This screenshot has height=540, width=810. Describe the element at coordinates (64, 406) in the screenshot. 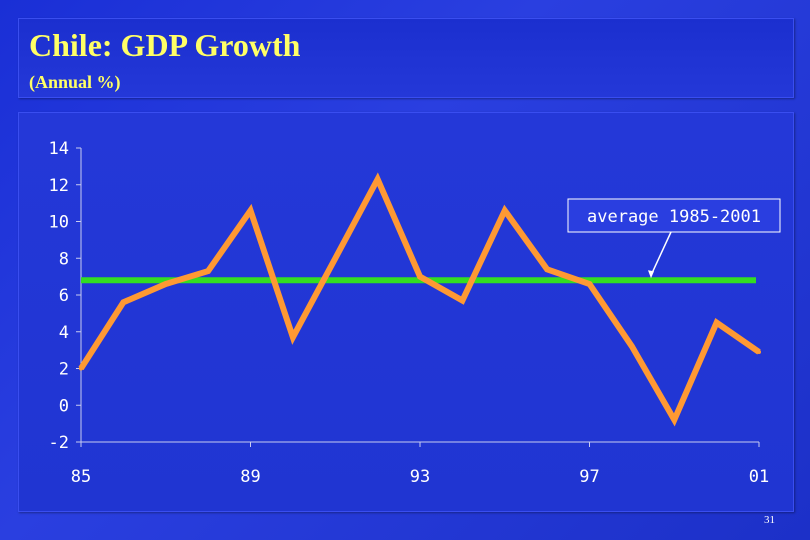

I see `y-tick-label: 0` at that location.